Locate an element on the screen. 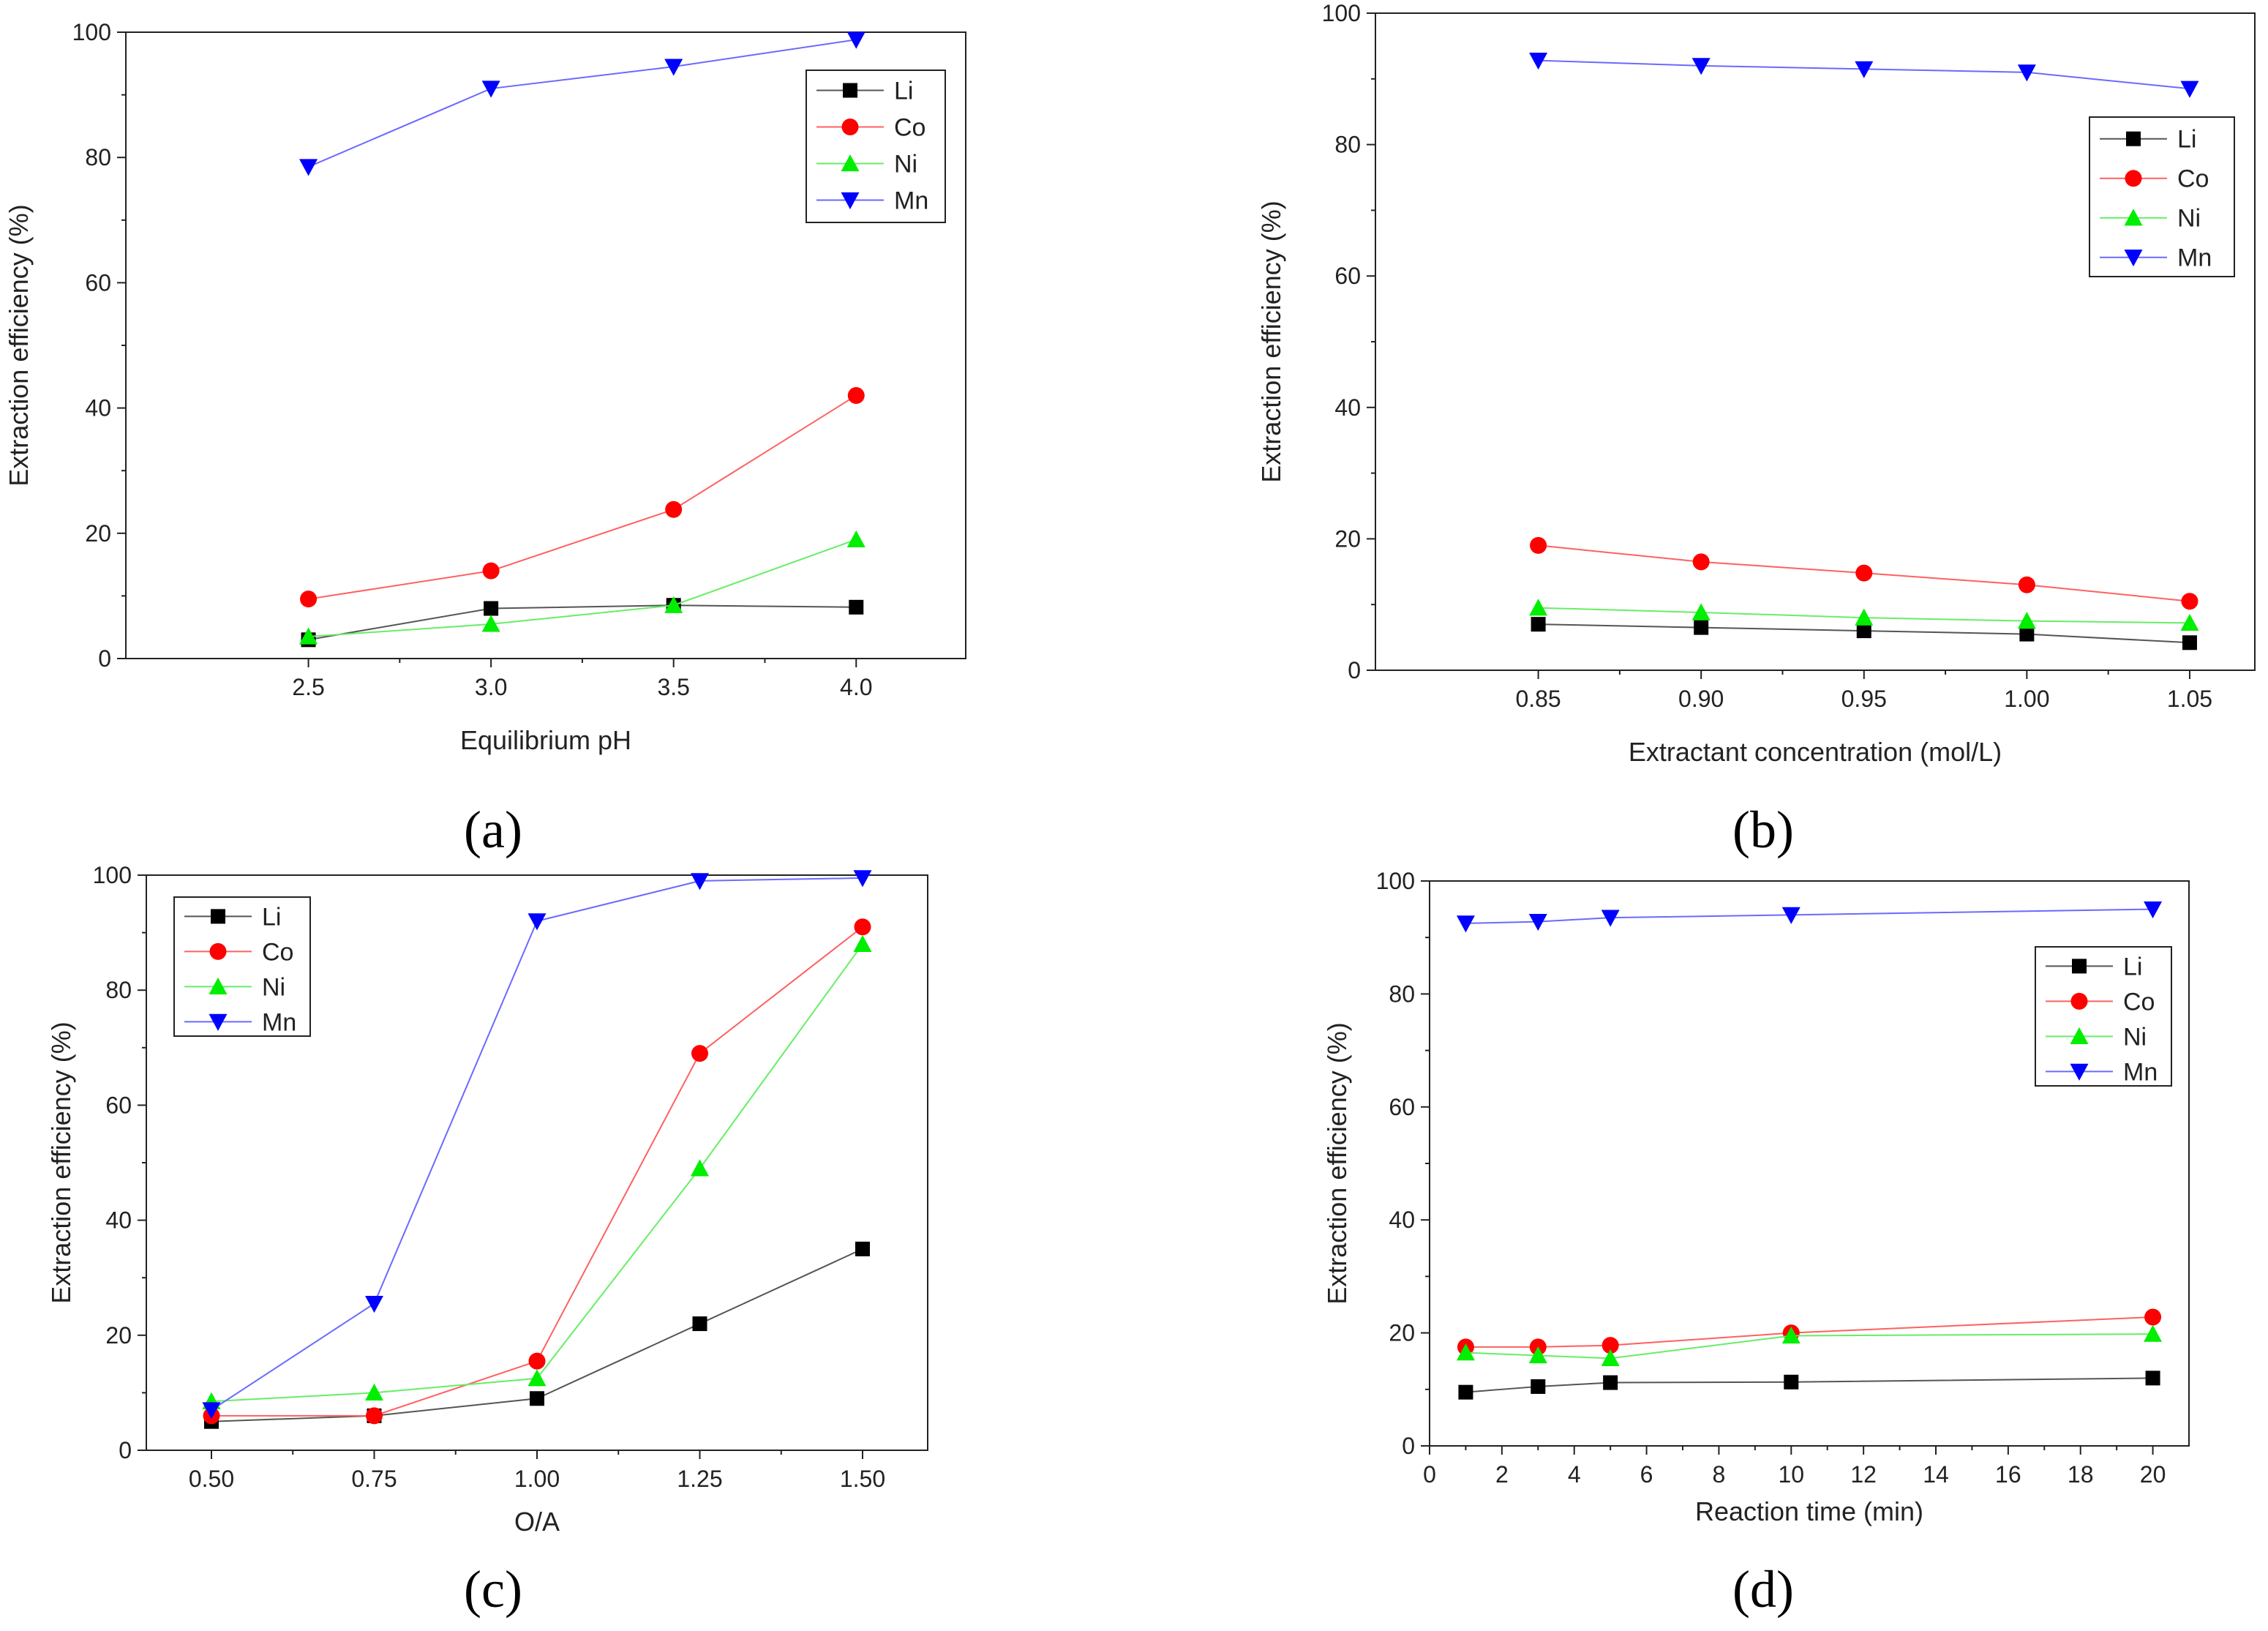 This screenshot has height=1631, width=2268. series-line-mn is located at coordinates (1809, 916).